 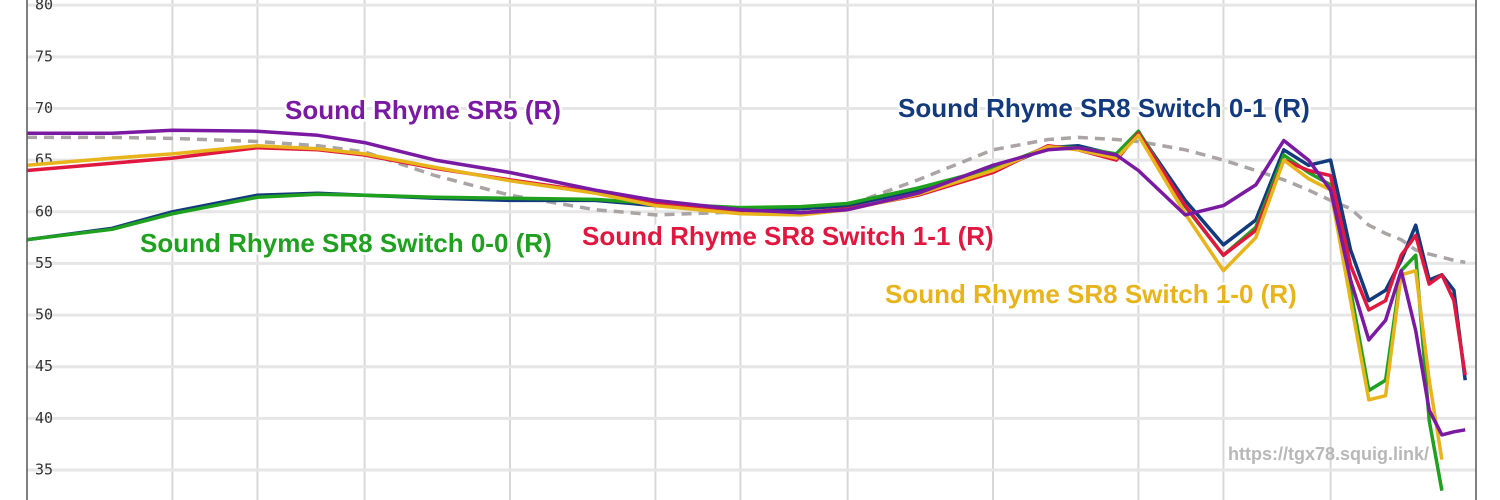 What do you see at coordinates (44, 366) in the screenshot?
I see `y-tick-label: 45` at bounding box center [44, 366].